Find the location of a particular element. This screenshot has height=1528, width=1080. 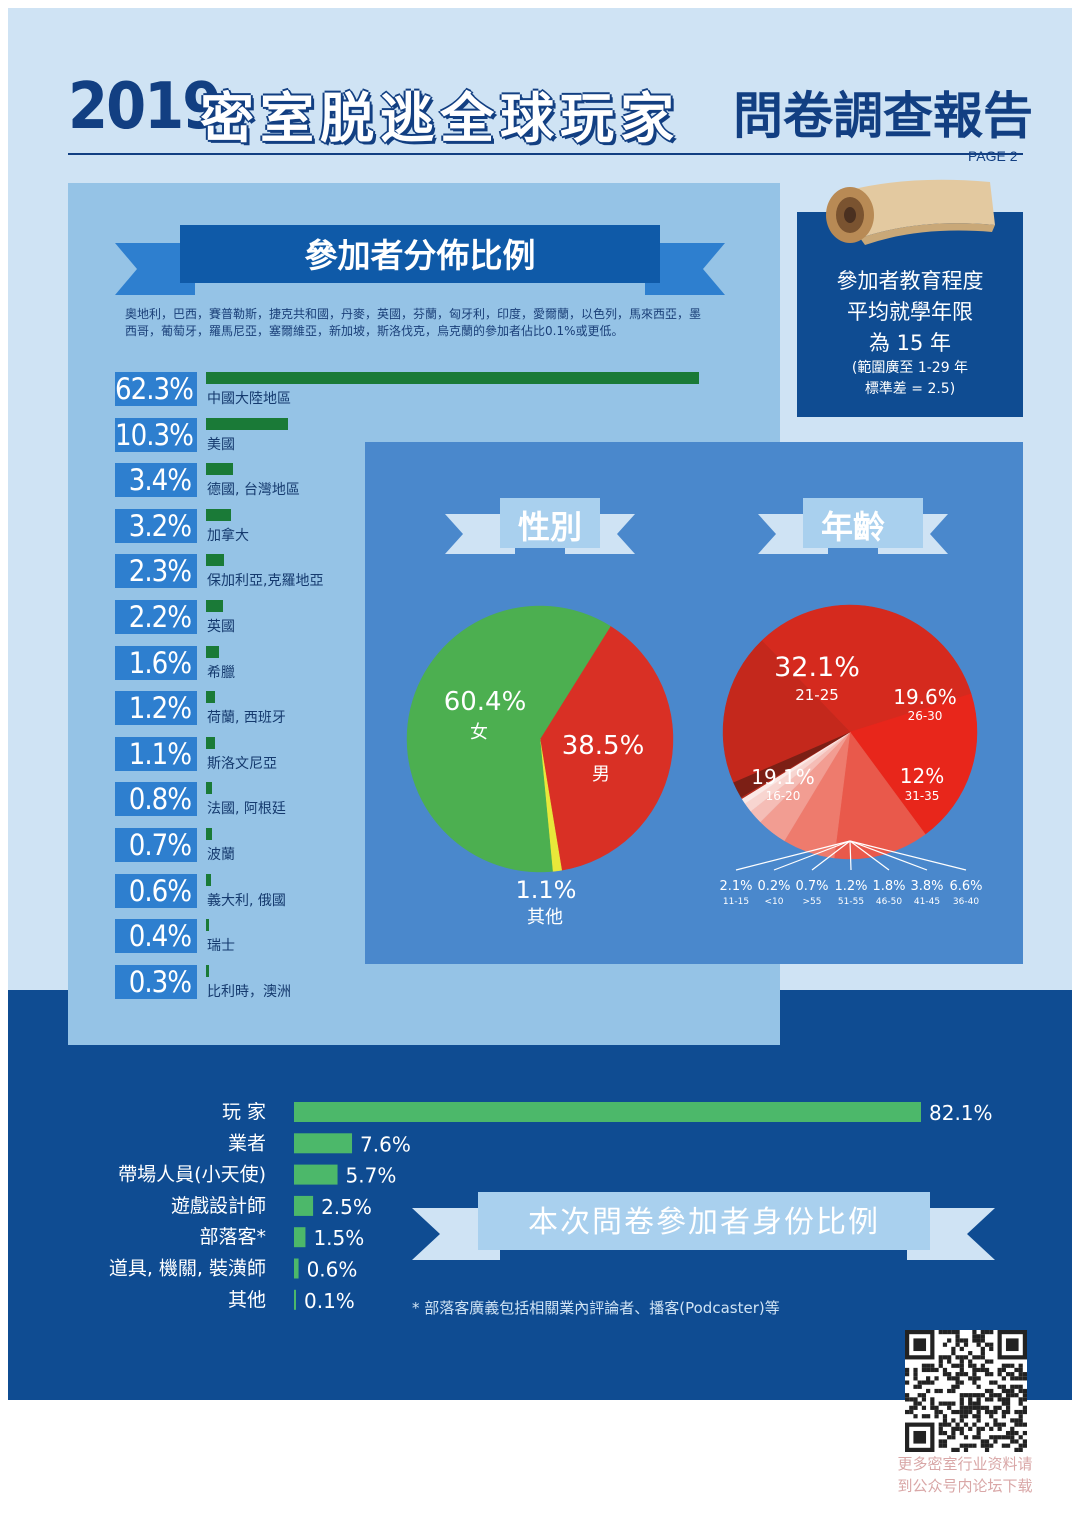

role-label: 道具, 機關, 裝潢師 is located at coordinates (187, 1269).